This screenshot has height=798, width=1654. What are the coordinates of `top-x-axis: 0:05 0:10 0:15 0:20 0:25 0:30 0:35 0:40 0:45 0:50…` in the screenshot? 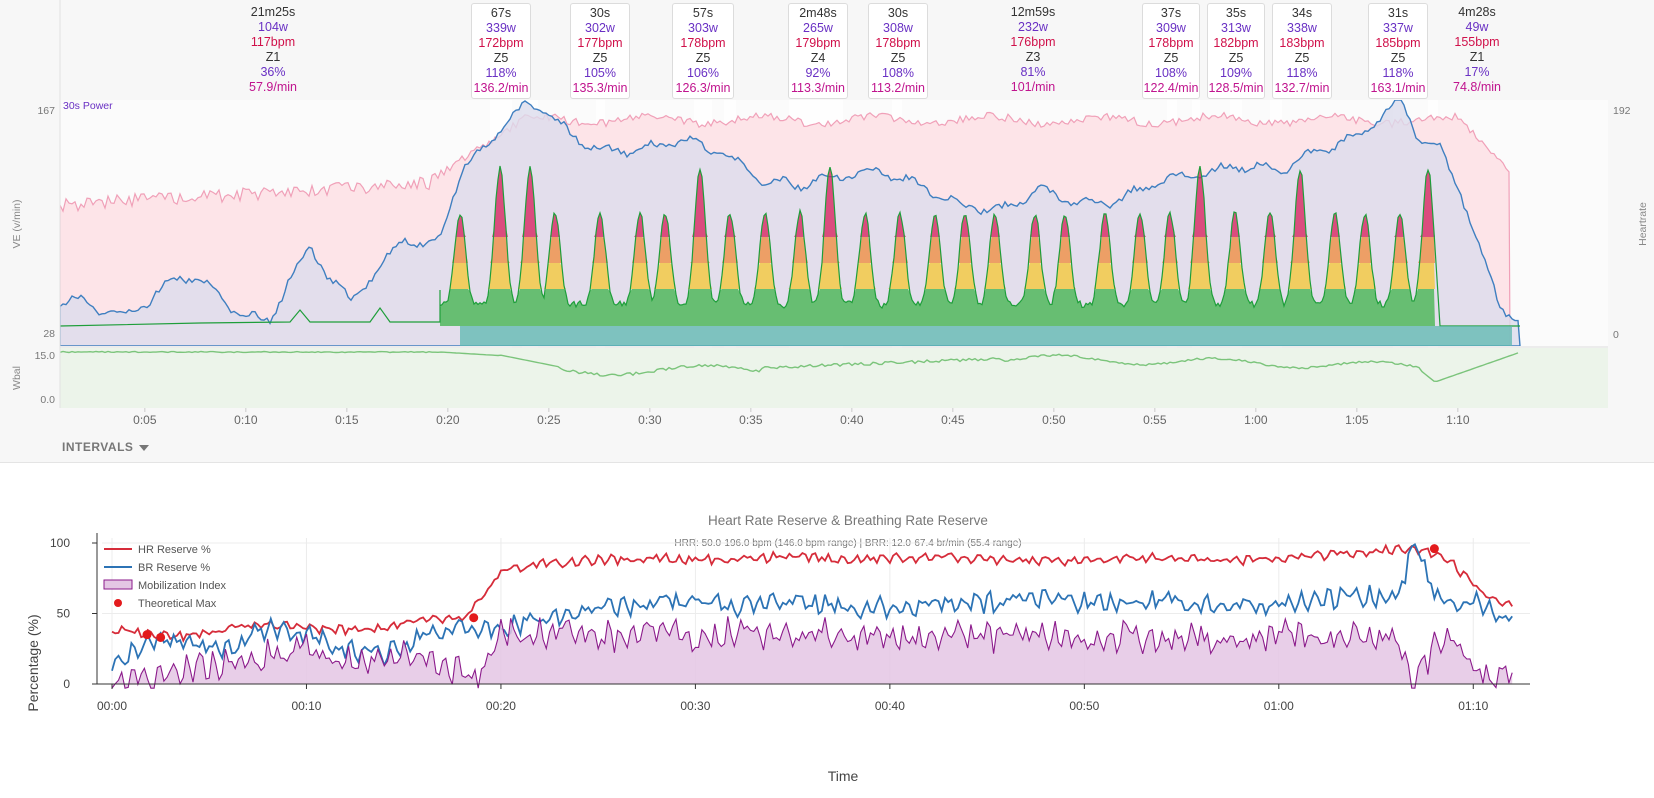 It's located at (801, 417).